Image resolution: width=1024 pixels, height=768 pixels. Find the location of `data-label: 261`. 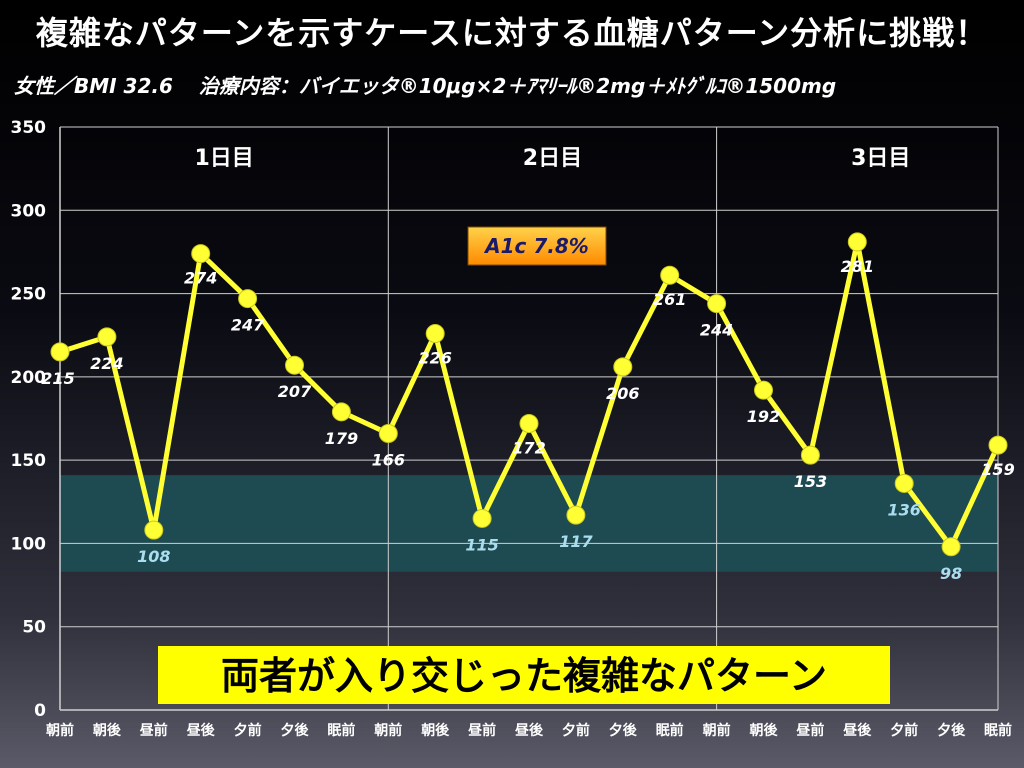

data-label: 261 is located at coordinates (669, 299).